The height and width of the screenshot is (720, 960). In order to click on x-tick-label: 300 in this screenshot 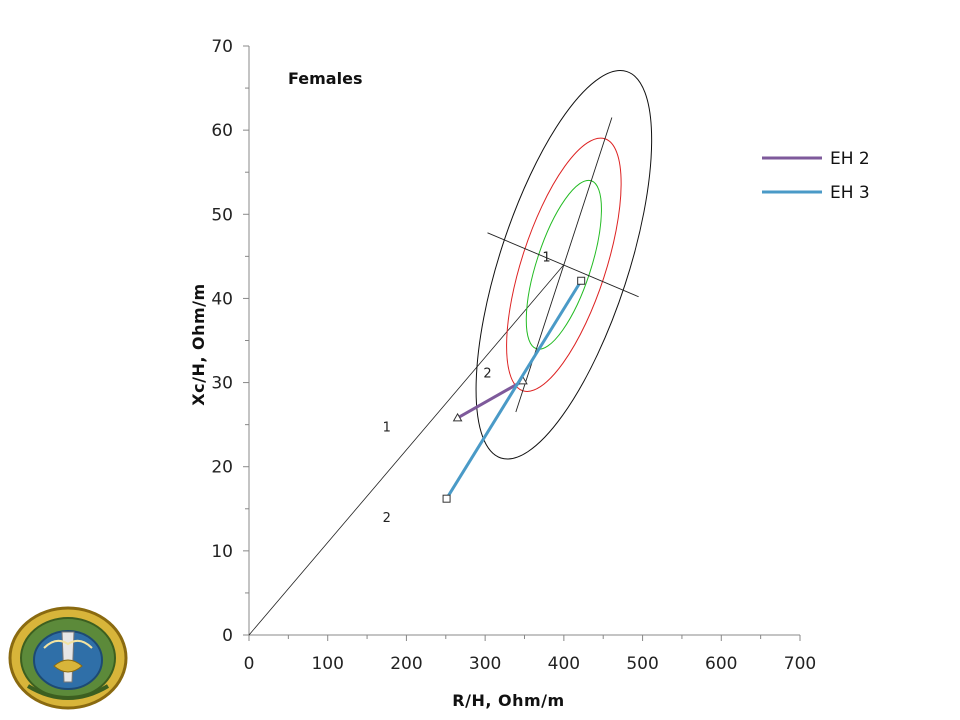, I will do `click(485, 664)`.